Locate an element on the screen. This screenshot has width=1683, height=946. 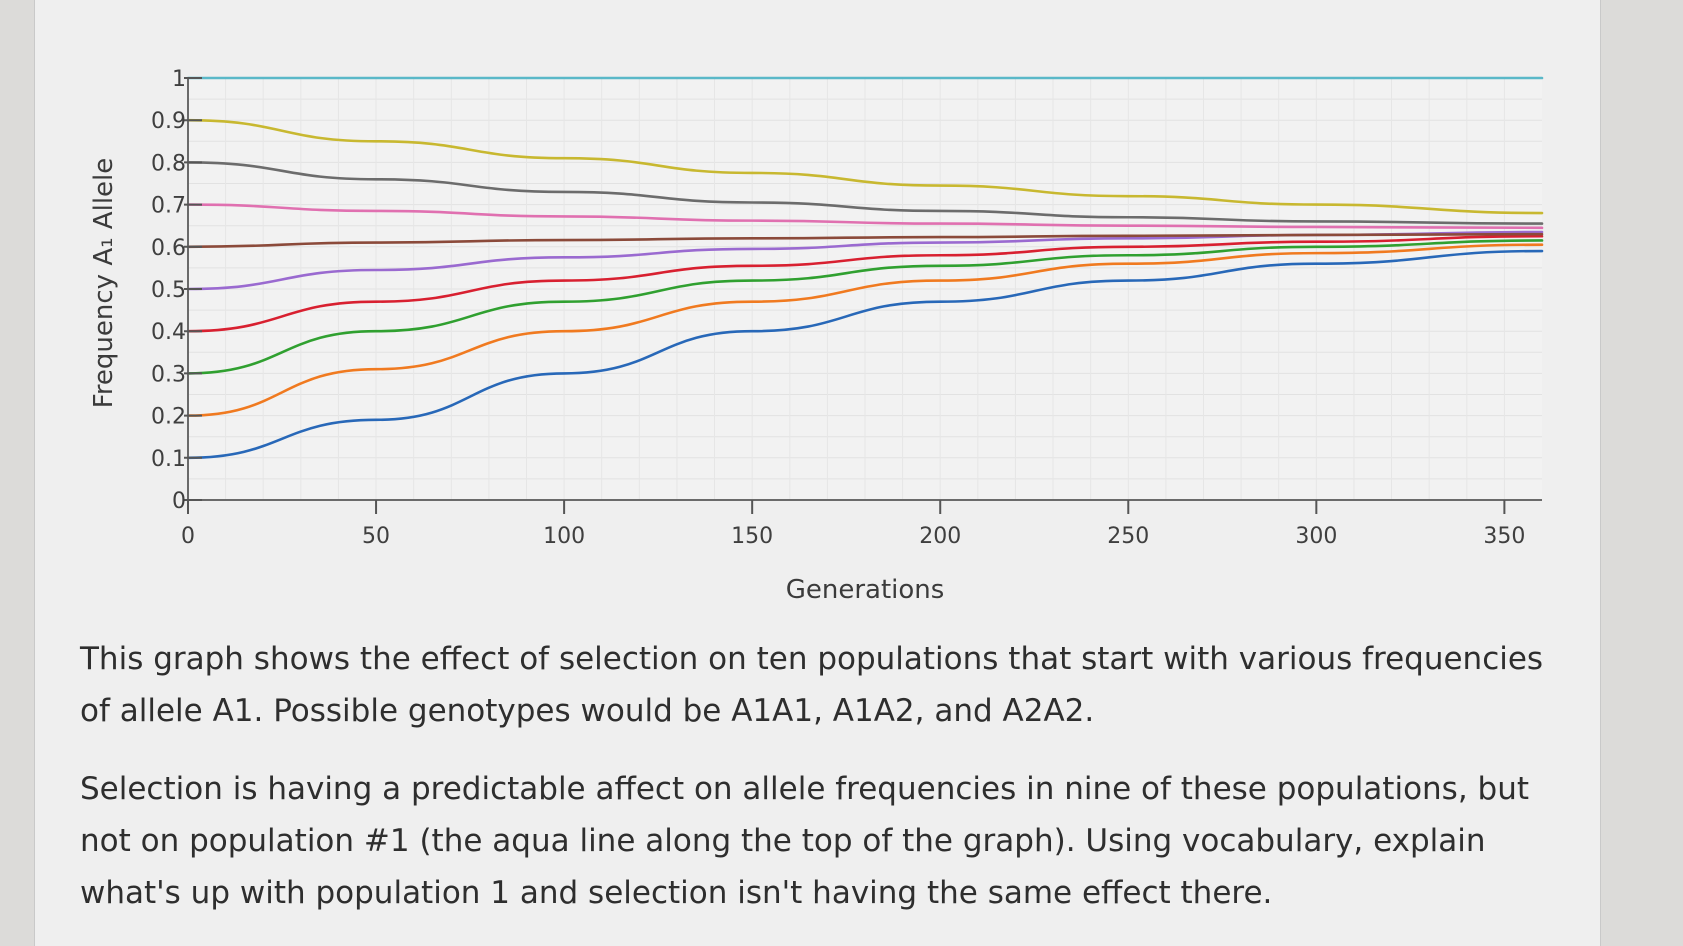
x-tick-label: 200 is located at coordinates (940, 536).